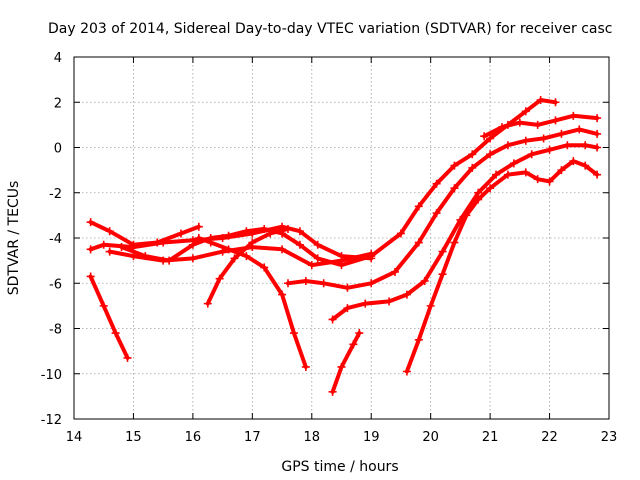  What do you see at coordinates (490, 437) in the screenshot?
I see `x-tick-label: 21` at bounding box center [490, 437].